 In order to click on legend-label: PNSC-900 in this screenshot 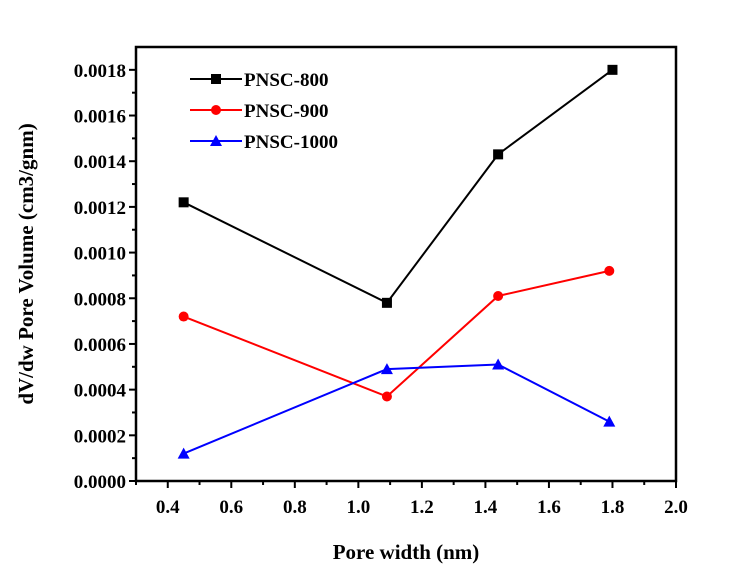, I will do `click(286, 111)`.